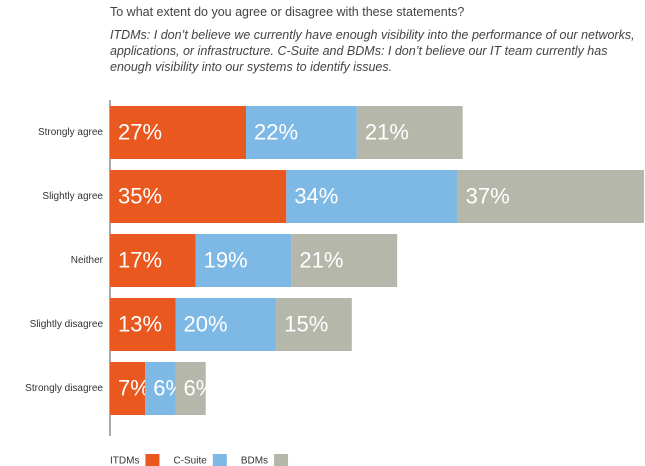 The width and height of the screenshot is (645, 466). What do you see at coordinates (124, 461) in the screenshot?
I see `legend-label: ITDMs` at bounding box center [124, 461].